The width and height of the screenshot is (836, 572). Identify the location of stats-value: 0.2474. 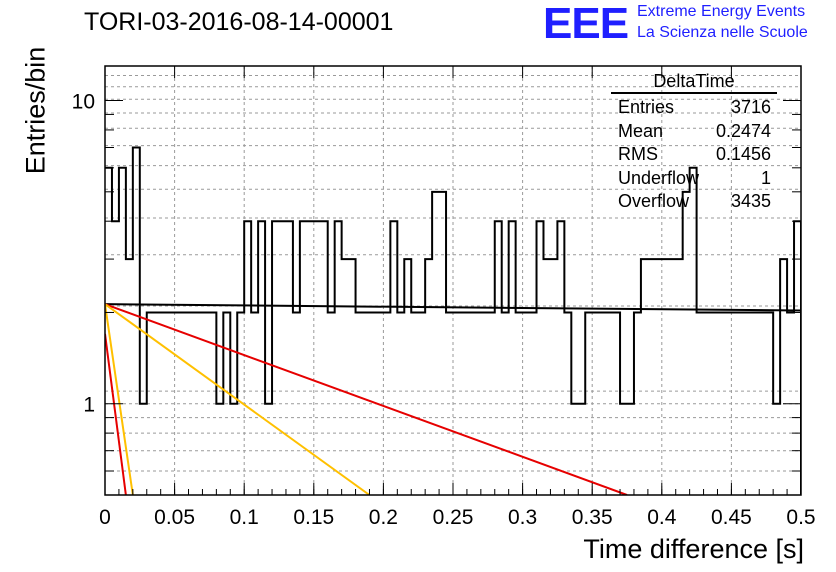
(743, 130).